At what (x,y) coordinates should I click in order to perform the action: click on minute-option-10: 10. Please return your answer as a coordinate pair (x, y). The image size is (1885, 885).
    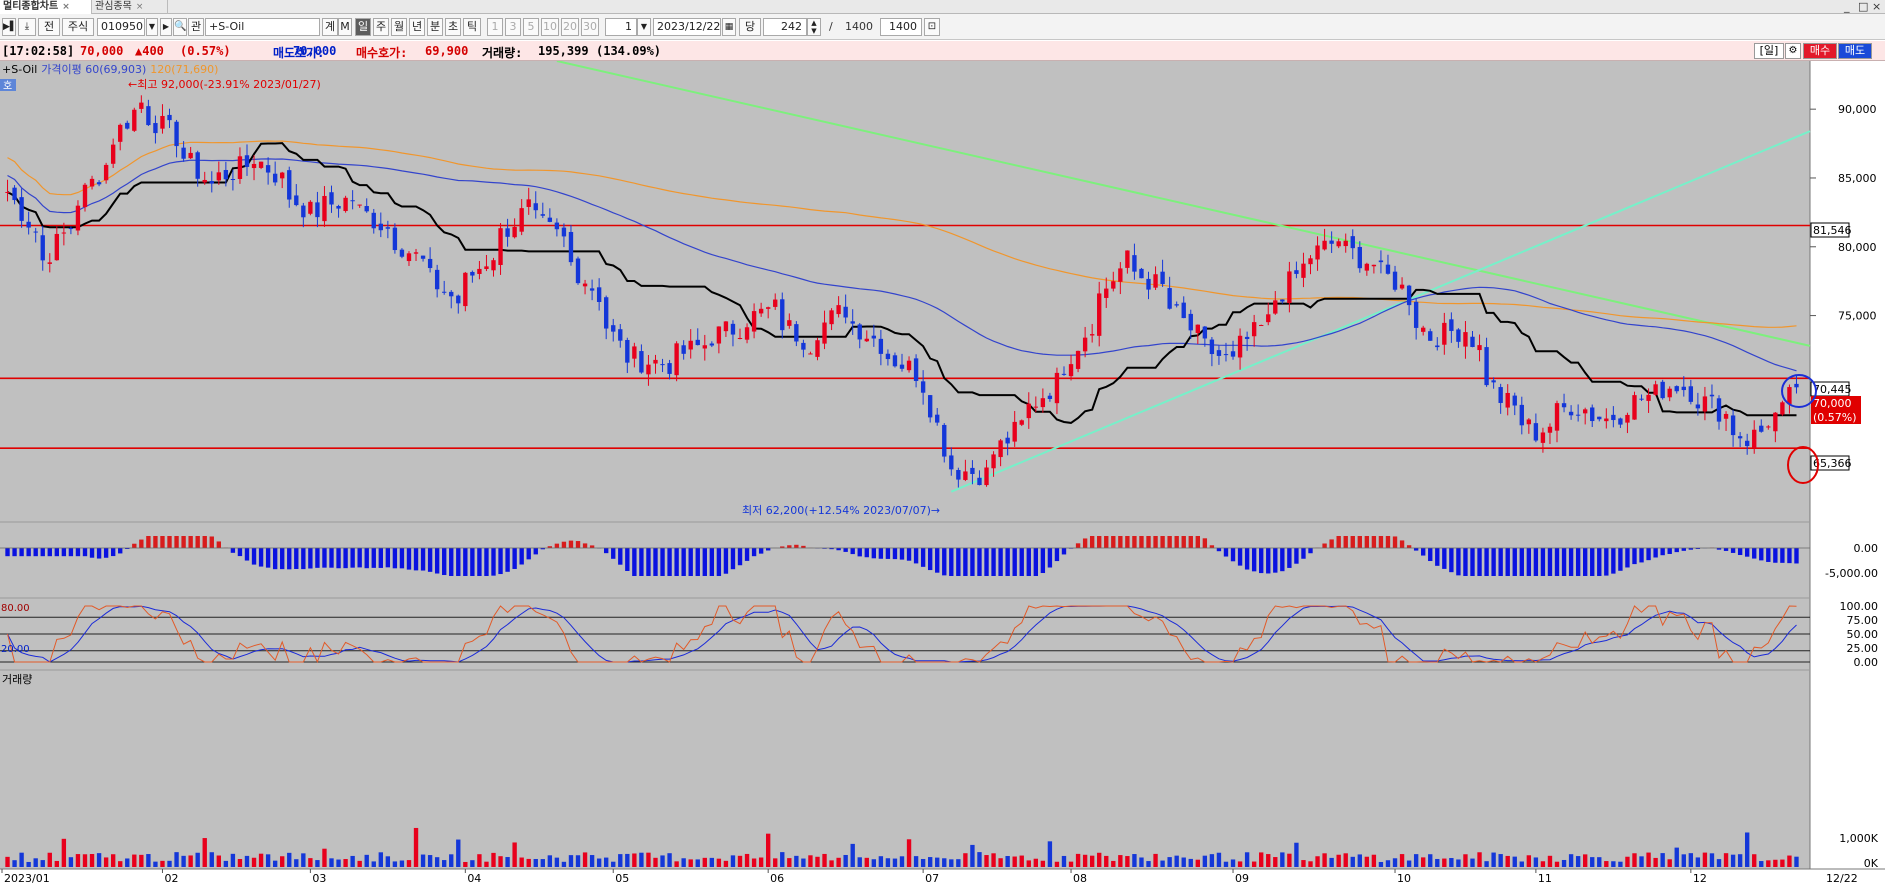
    Looking at the image, I should click on (550, 27).